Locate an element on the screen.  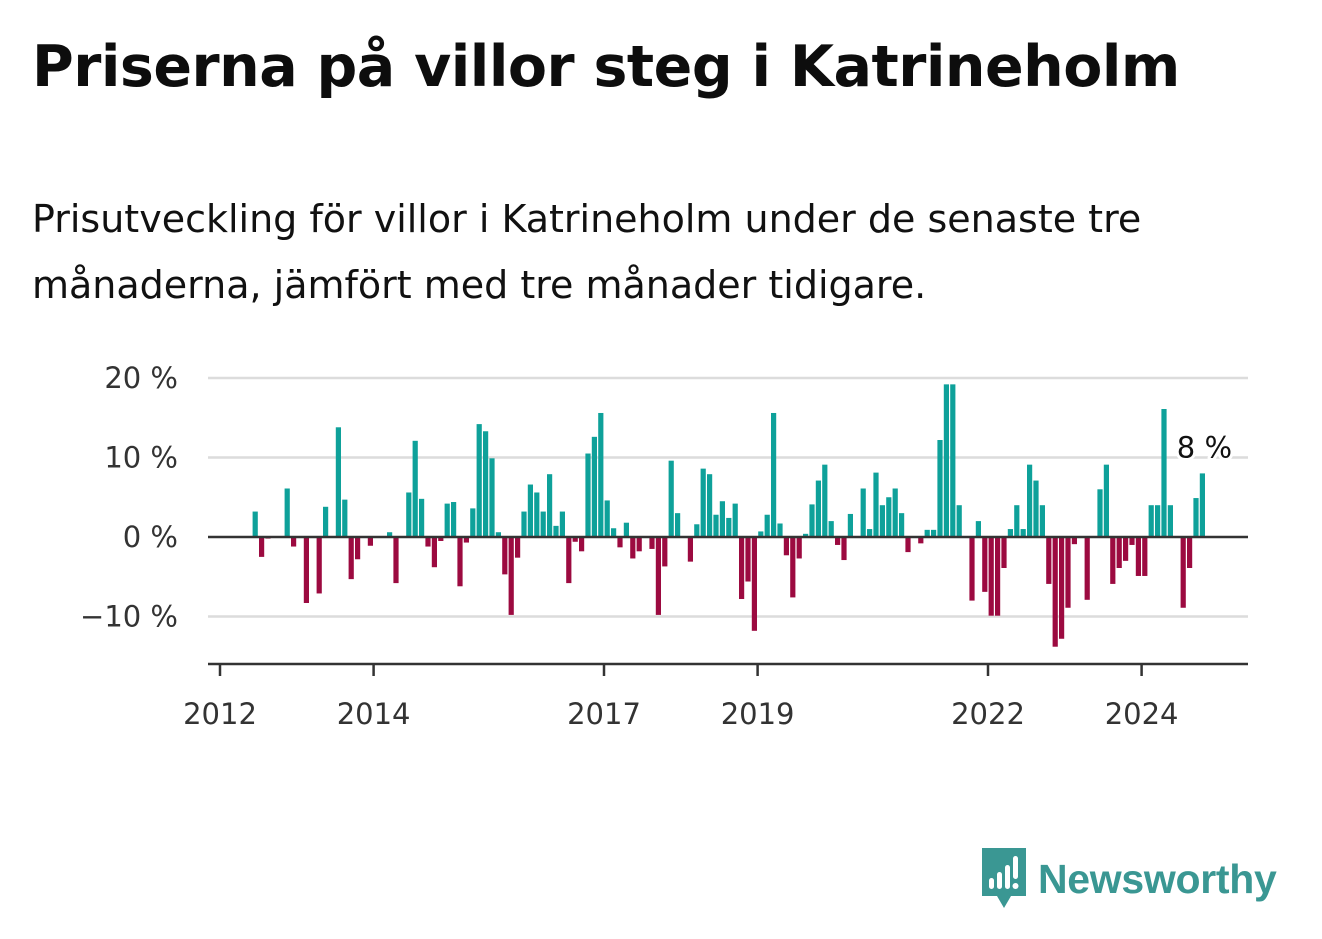
last-value-label: 8 % is located at coordinates (1204, 447).